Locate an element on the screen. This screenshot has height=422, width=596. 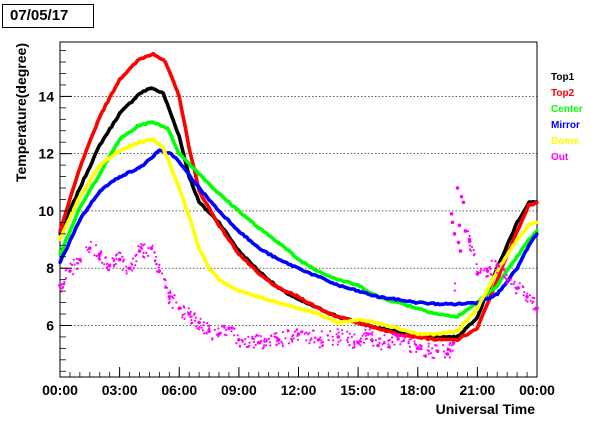
legend-item-center: Center is located at coordinates (567, 109).